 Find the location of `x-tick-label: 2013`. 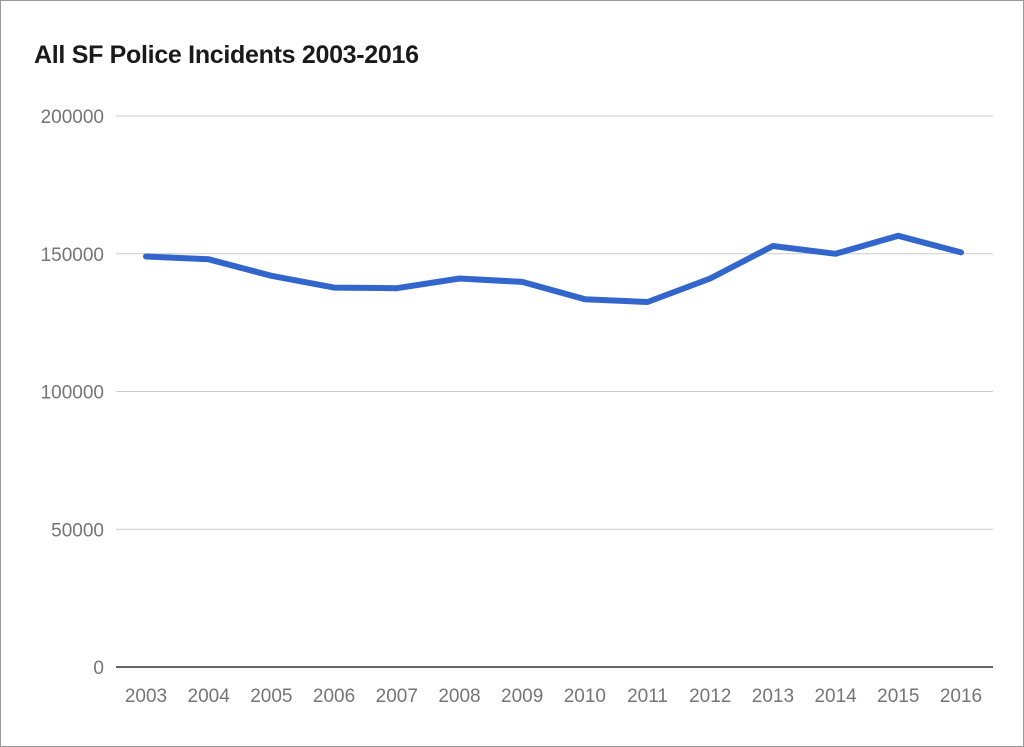

x-tick-label: 2013 is located at coordinates (773, 696).